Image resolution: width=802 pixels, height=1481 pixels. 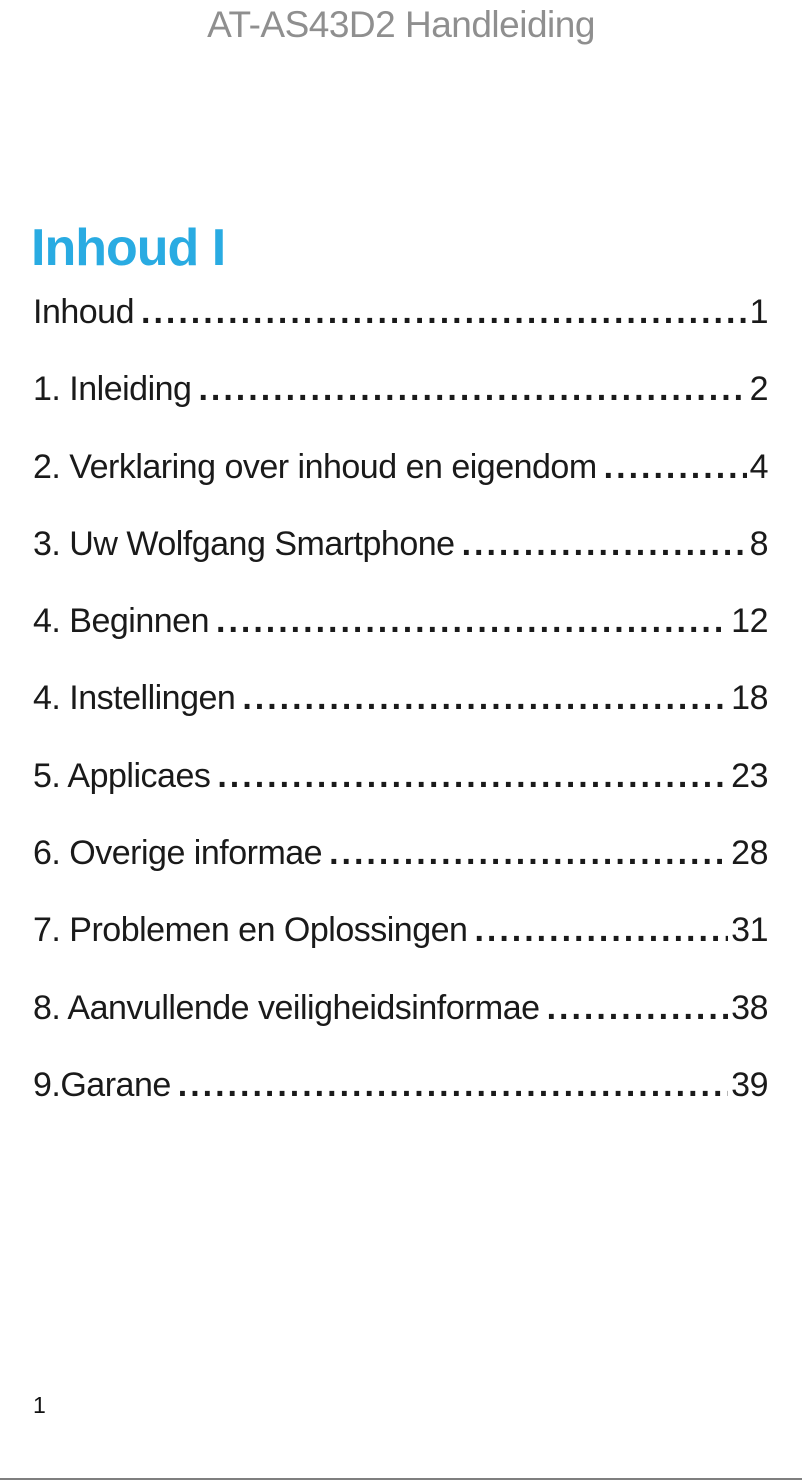 I want to click on toc-entry: 3. Uw Wolfgang Smartphone 8, so click(x=401, y=563).